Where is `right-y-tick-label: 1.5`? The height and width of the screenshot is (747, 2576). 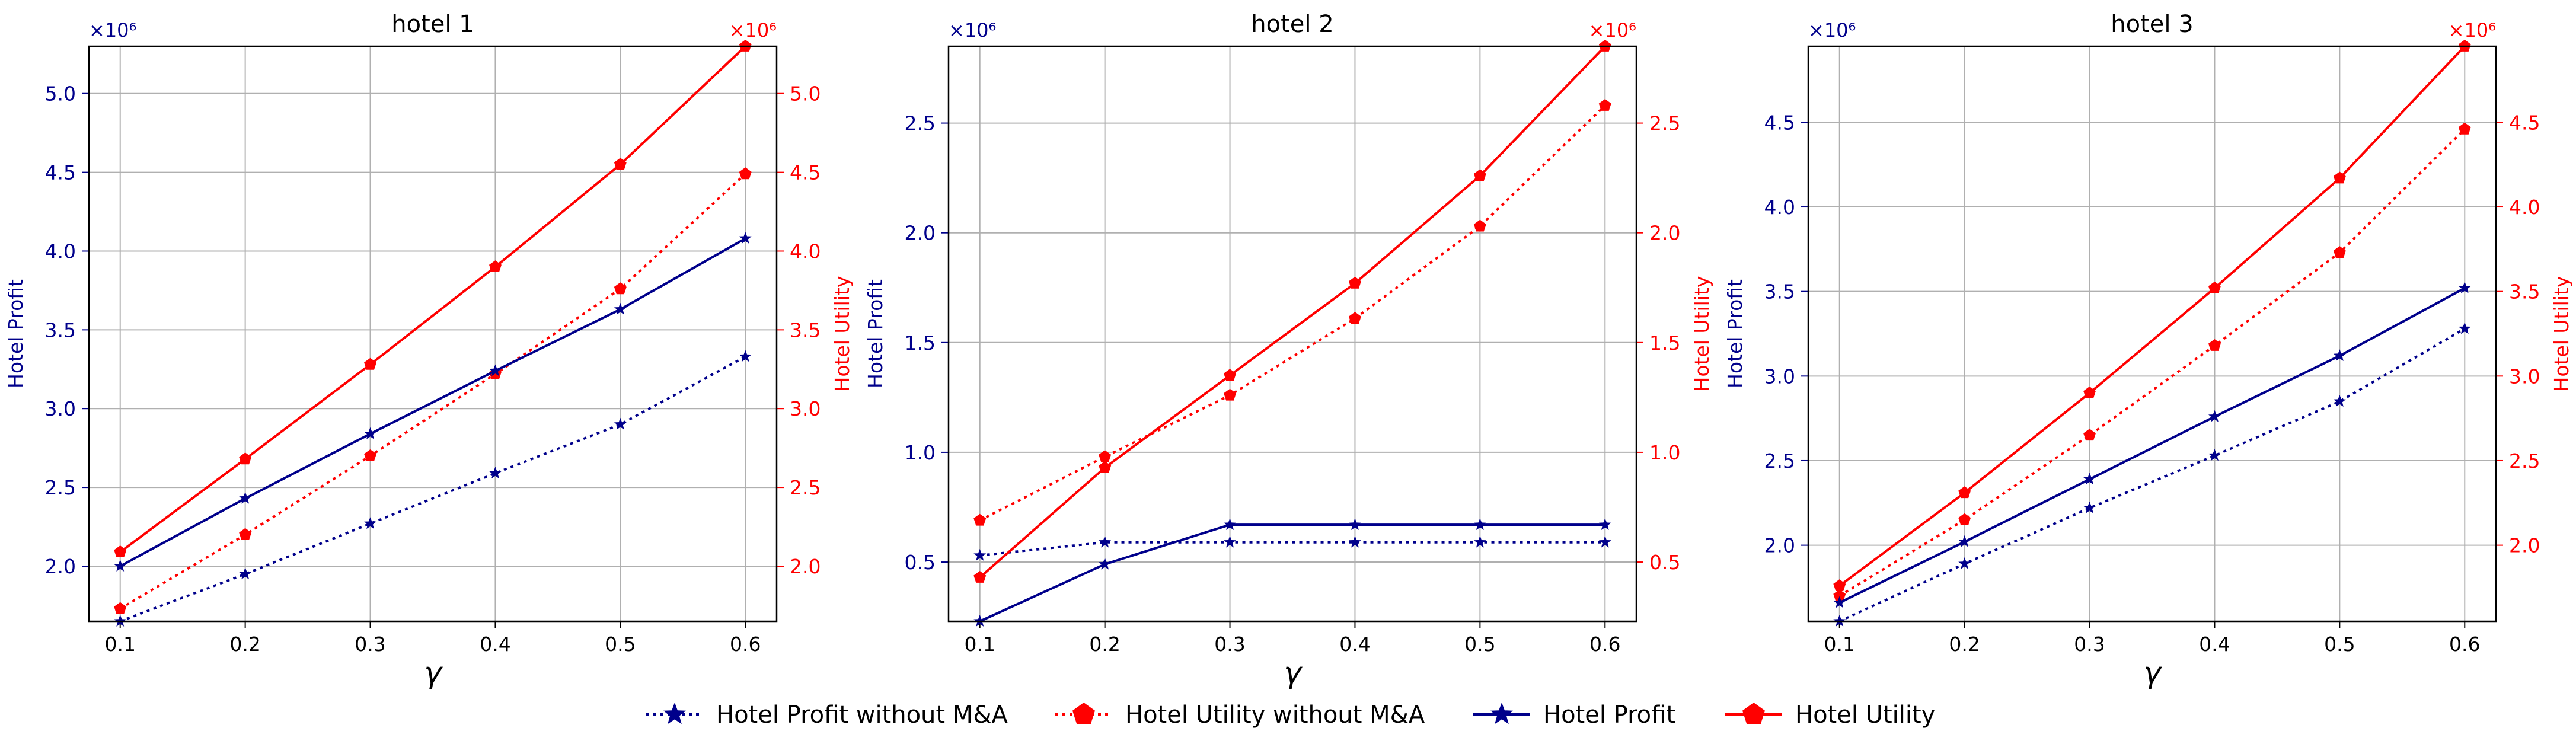 right-y-tick-label: 1.5 is located at coordinates (1664, 343).